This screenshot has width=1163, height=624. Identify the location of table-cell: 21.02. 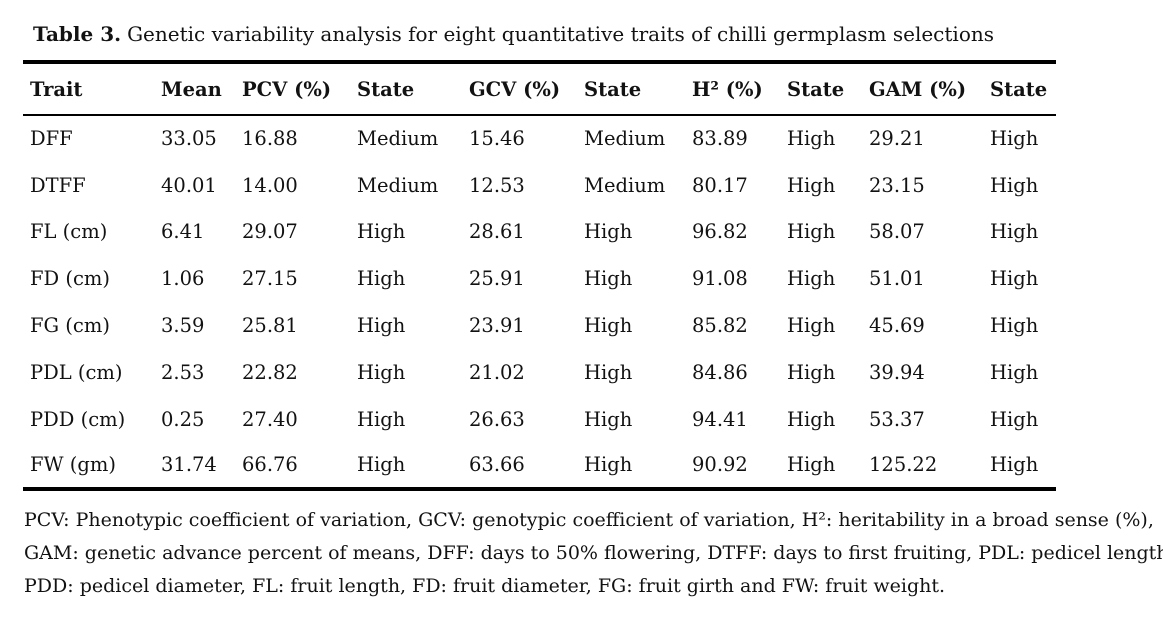
(497, 372).